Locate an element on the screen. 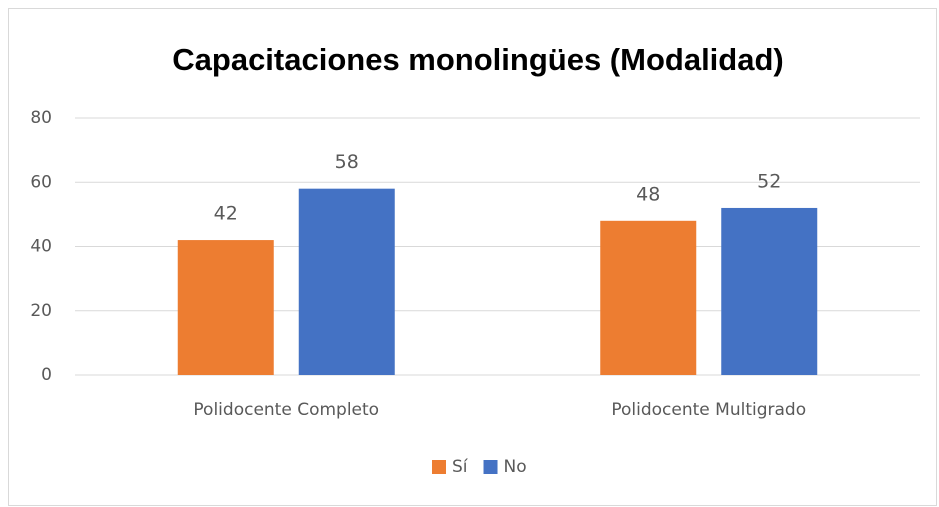  y-tick-label: 80 is located at coordinates (41, 118).